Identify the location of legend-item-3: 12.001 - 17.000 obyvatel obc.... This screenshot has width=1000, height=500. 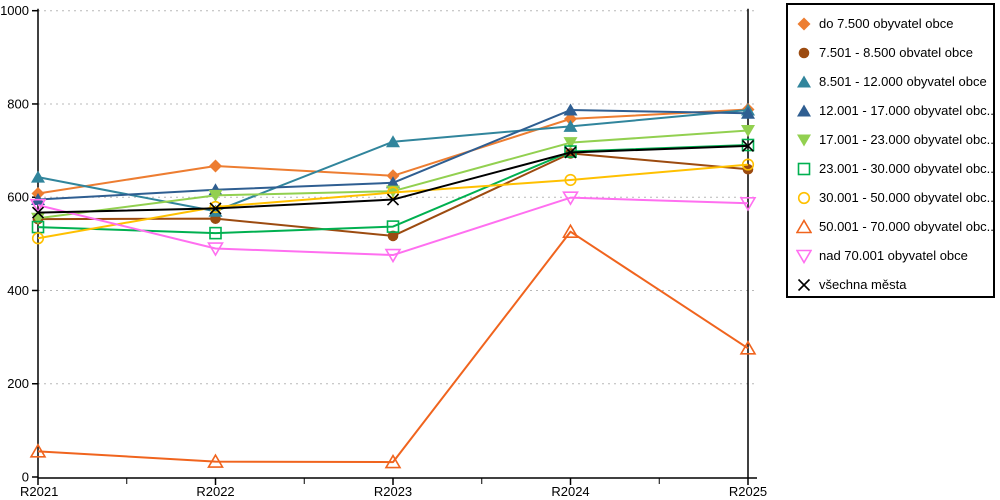
(894, 110).